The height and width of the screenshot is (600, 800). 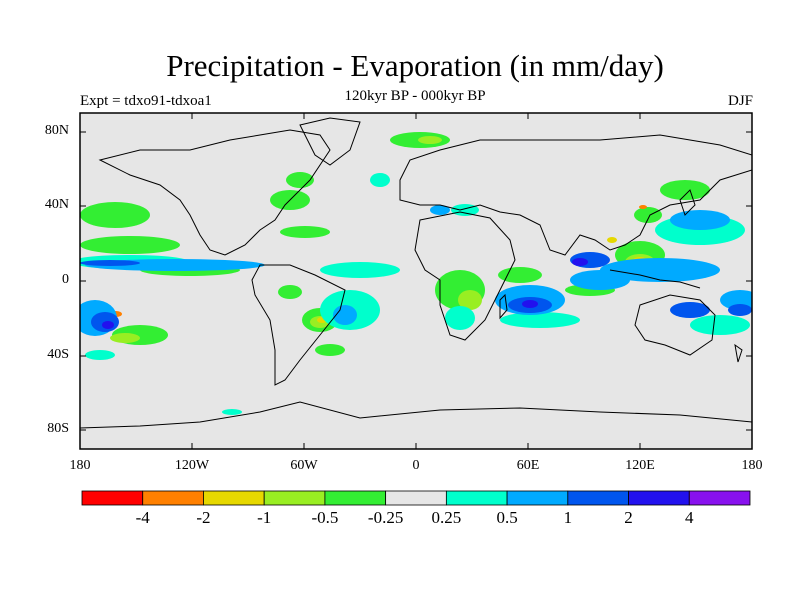 I want to click on colorbar-tick-label: 0.25, so click(x=446, y=517).